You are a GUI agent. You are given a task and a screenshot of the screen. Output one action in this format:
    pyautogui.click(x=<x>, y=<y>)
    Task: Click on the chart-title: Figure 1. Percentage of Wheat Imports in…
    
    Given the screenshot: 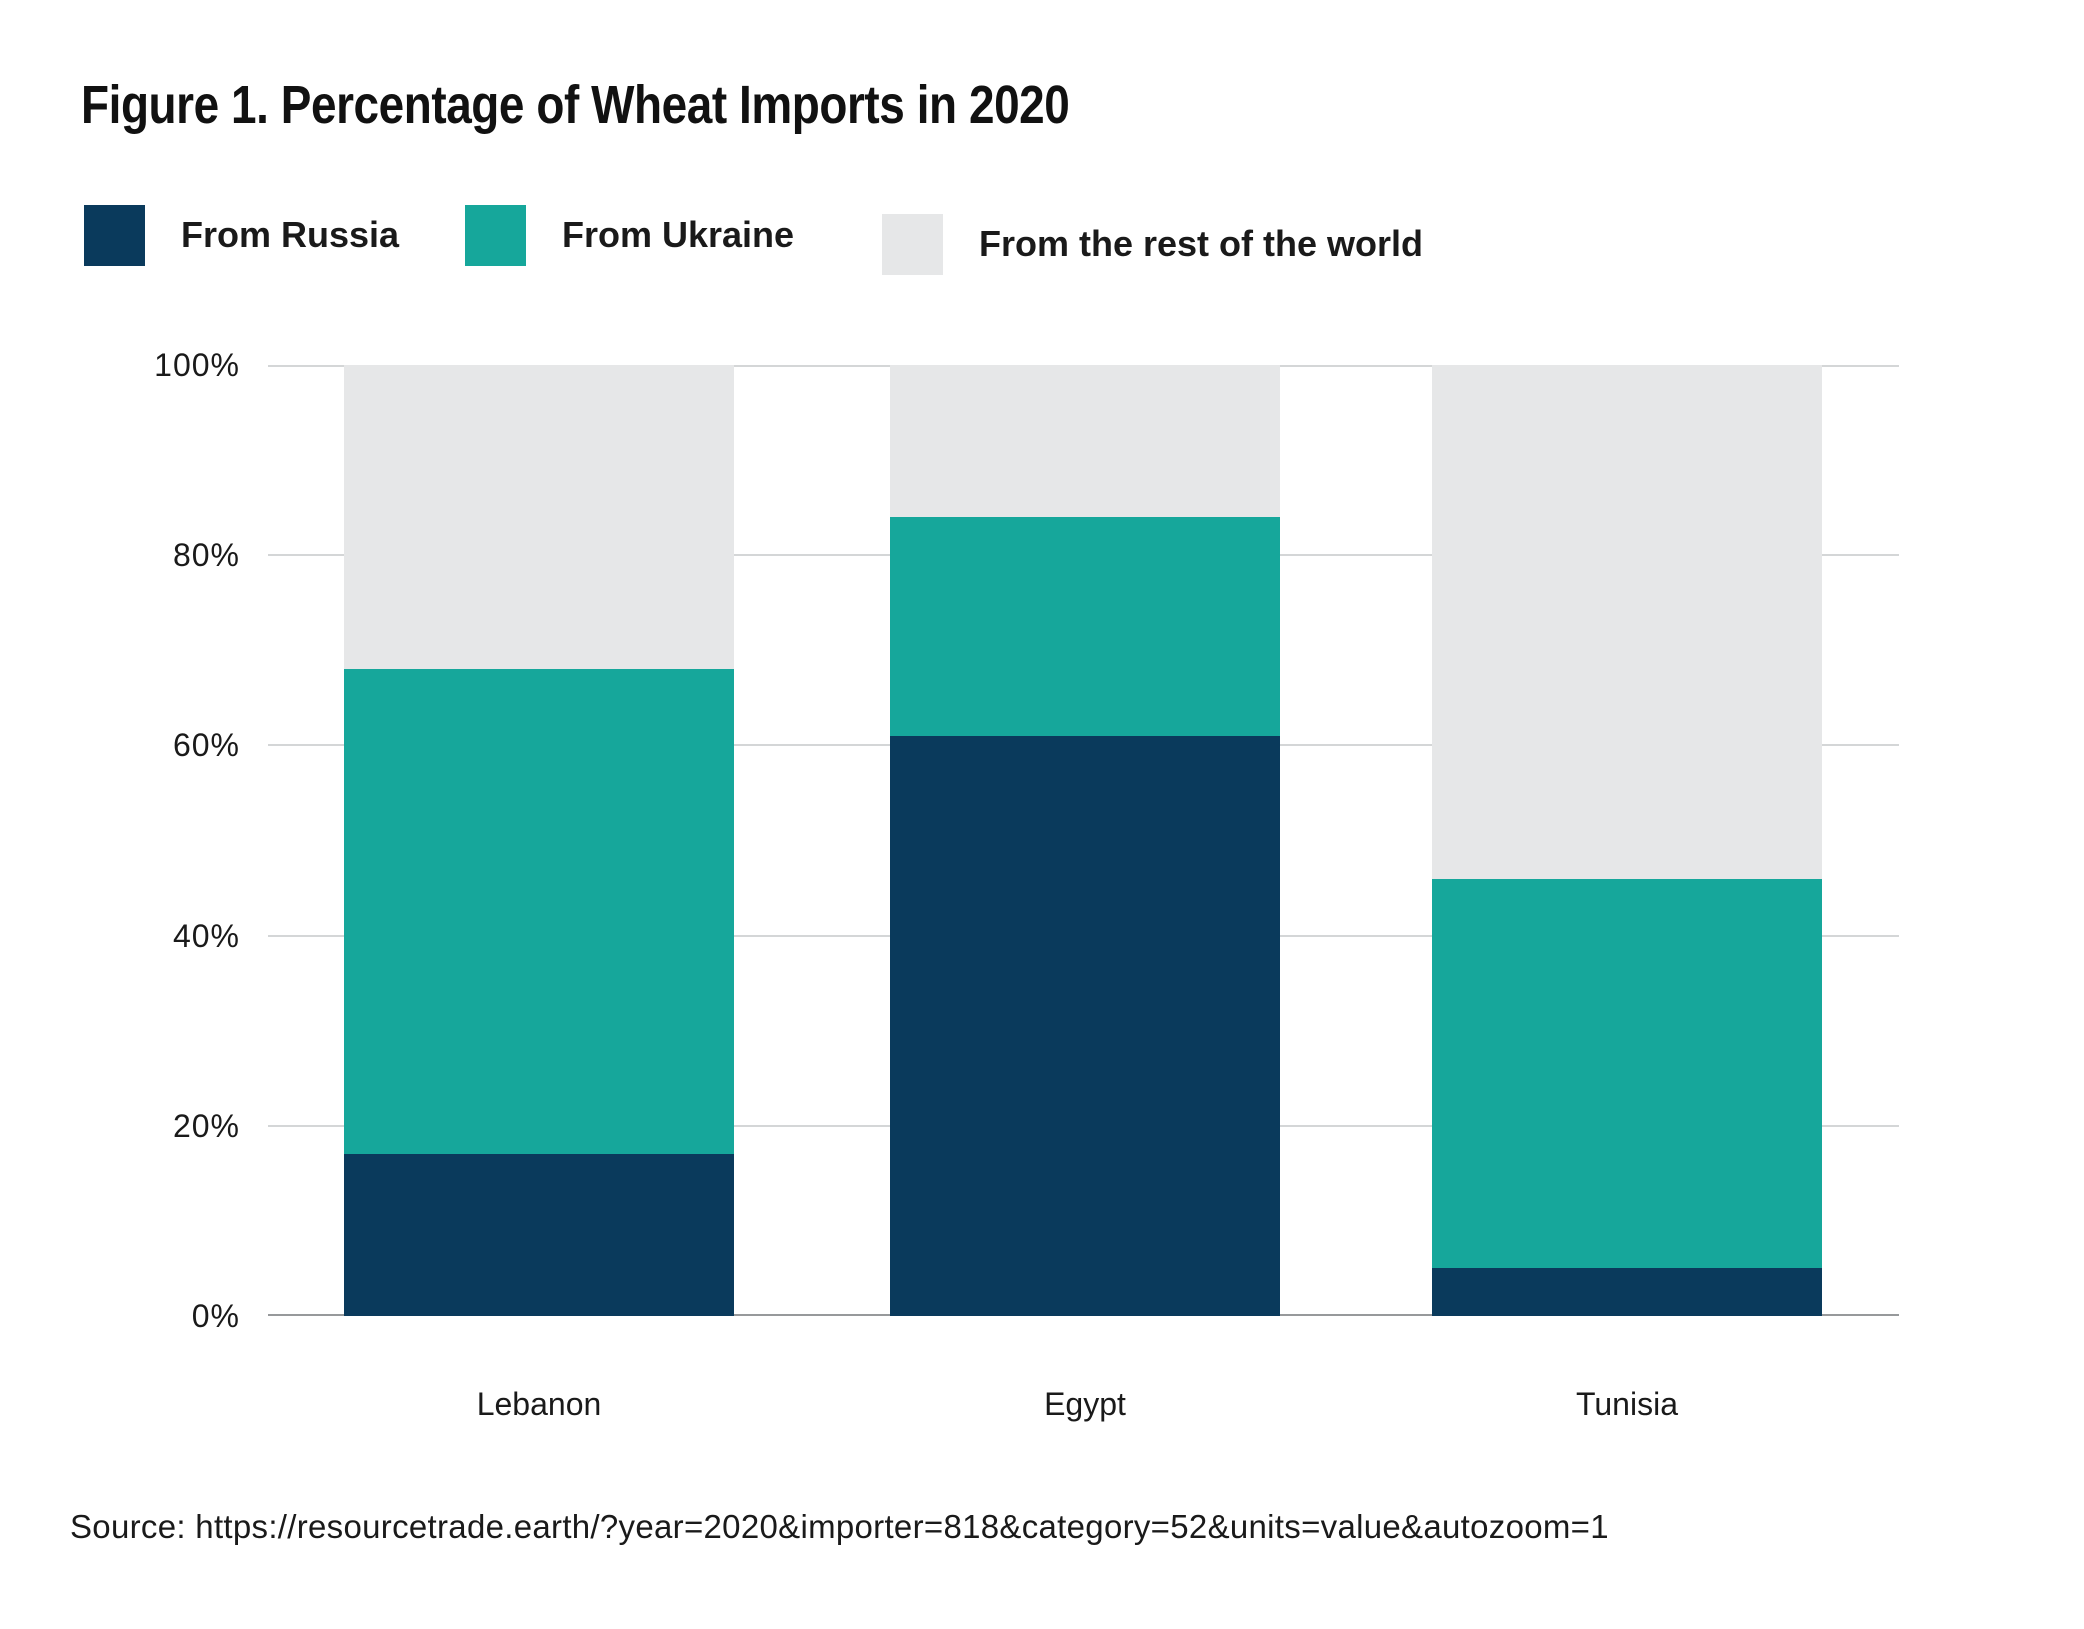 What is the action you would take?
    pyautogui.click(x=575, y=105)
    